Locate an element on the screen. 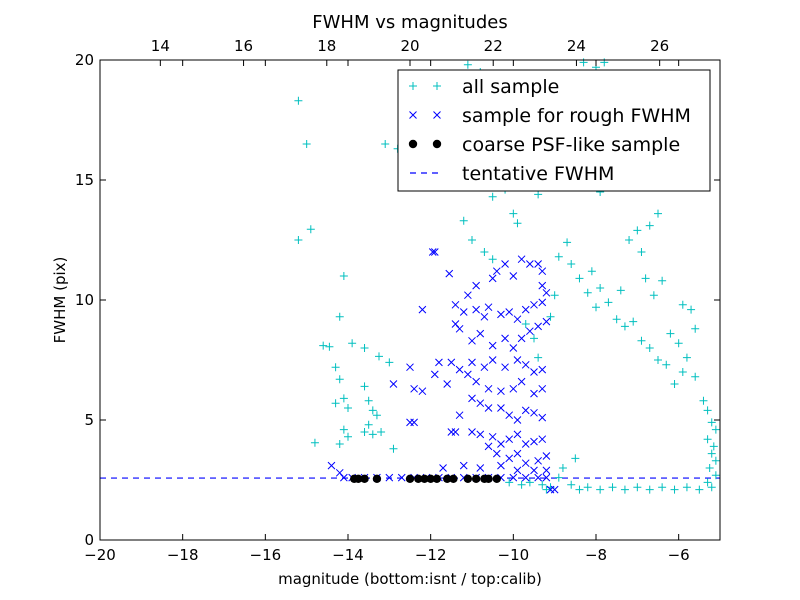 The width and height of the screenshot is (800, 600). x-tick-label: −12 is located at coordinates (431, 555).